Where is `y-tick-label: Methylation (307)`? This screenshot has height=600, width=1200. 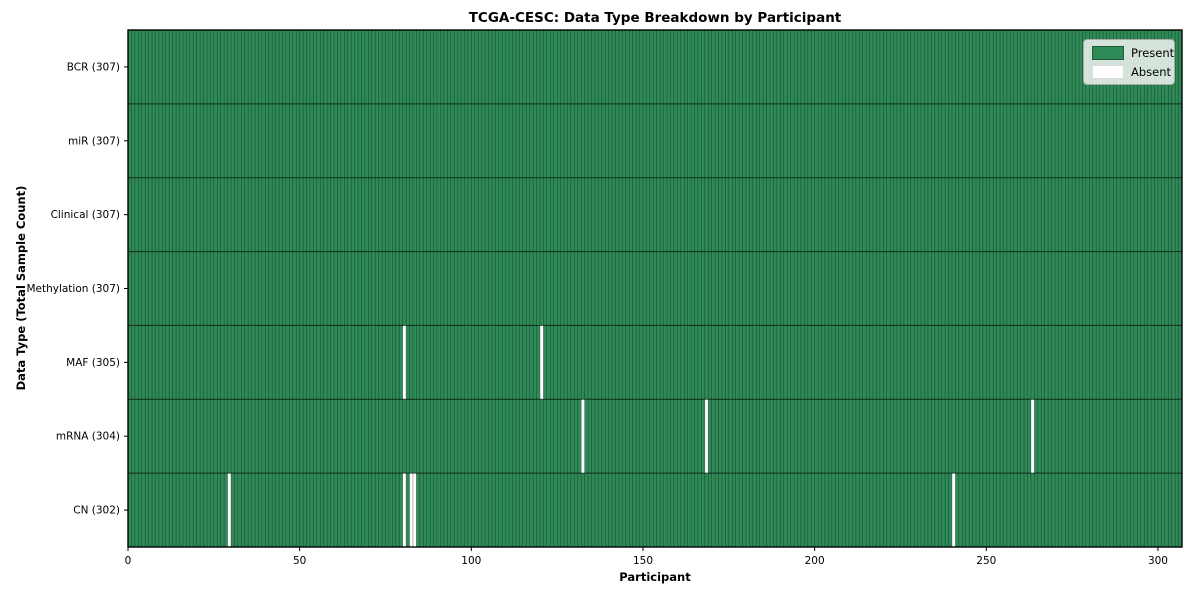
y-tick-label: Methylation (307) is located at coordinates (73, 289).